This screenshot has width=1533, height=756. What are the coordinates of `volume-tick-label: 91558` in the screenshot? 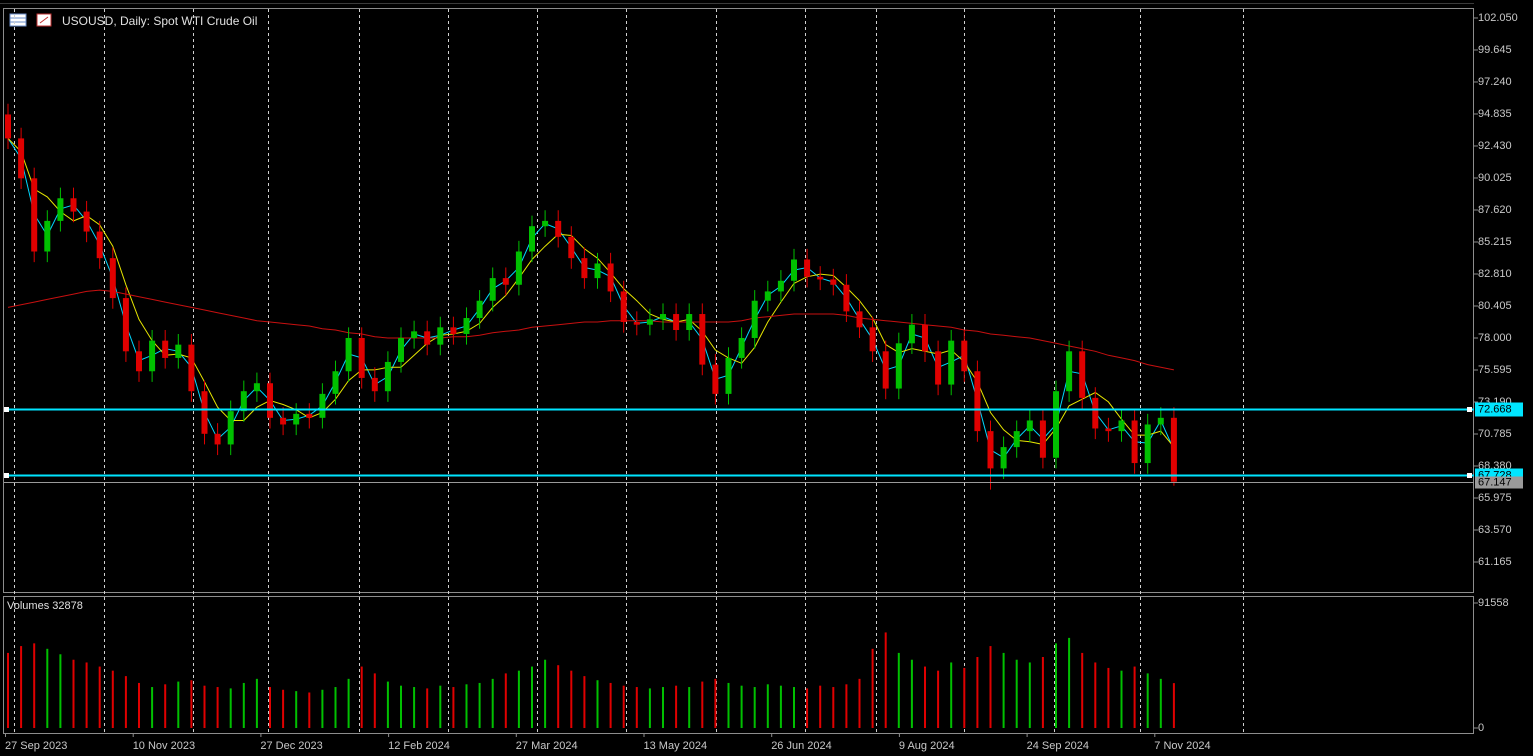 It's located at (1493, 603).